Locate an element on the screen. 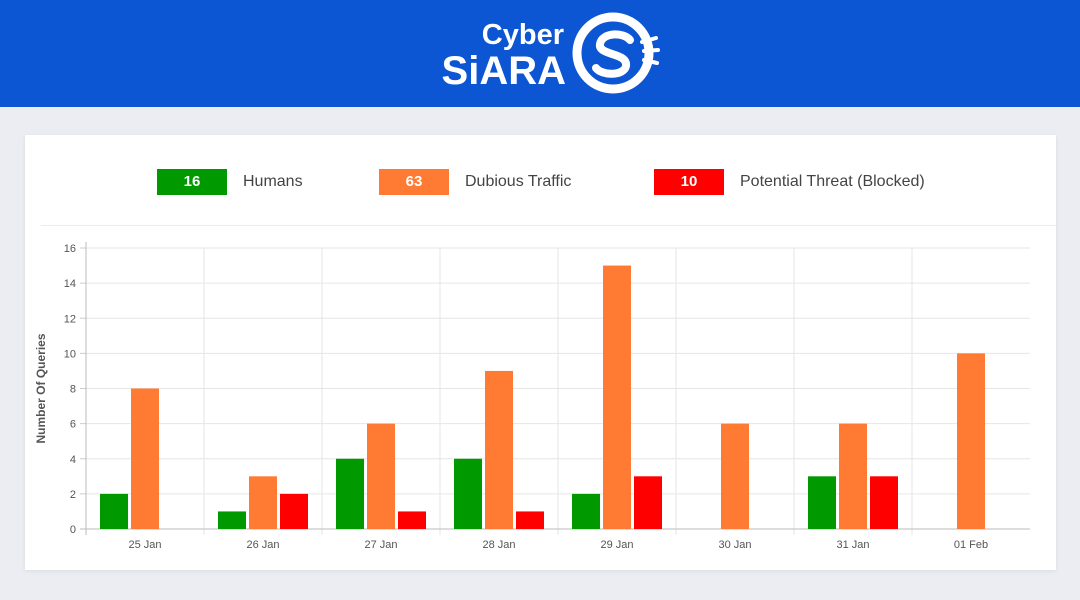  x-tick-label: 28 Jan is located at coordinates (498, 545).